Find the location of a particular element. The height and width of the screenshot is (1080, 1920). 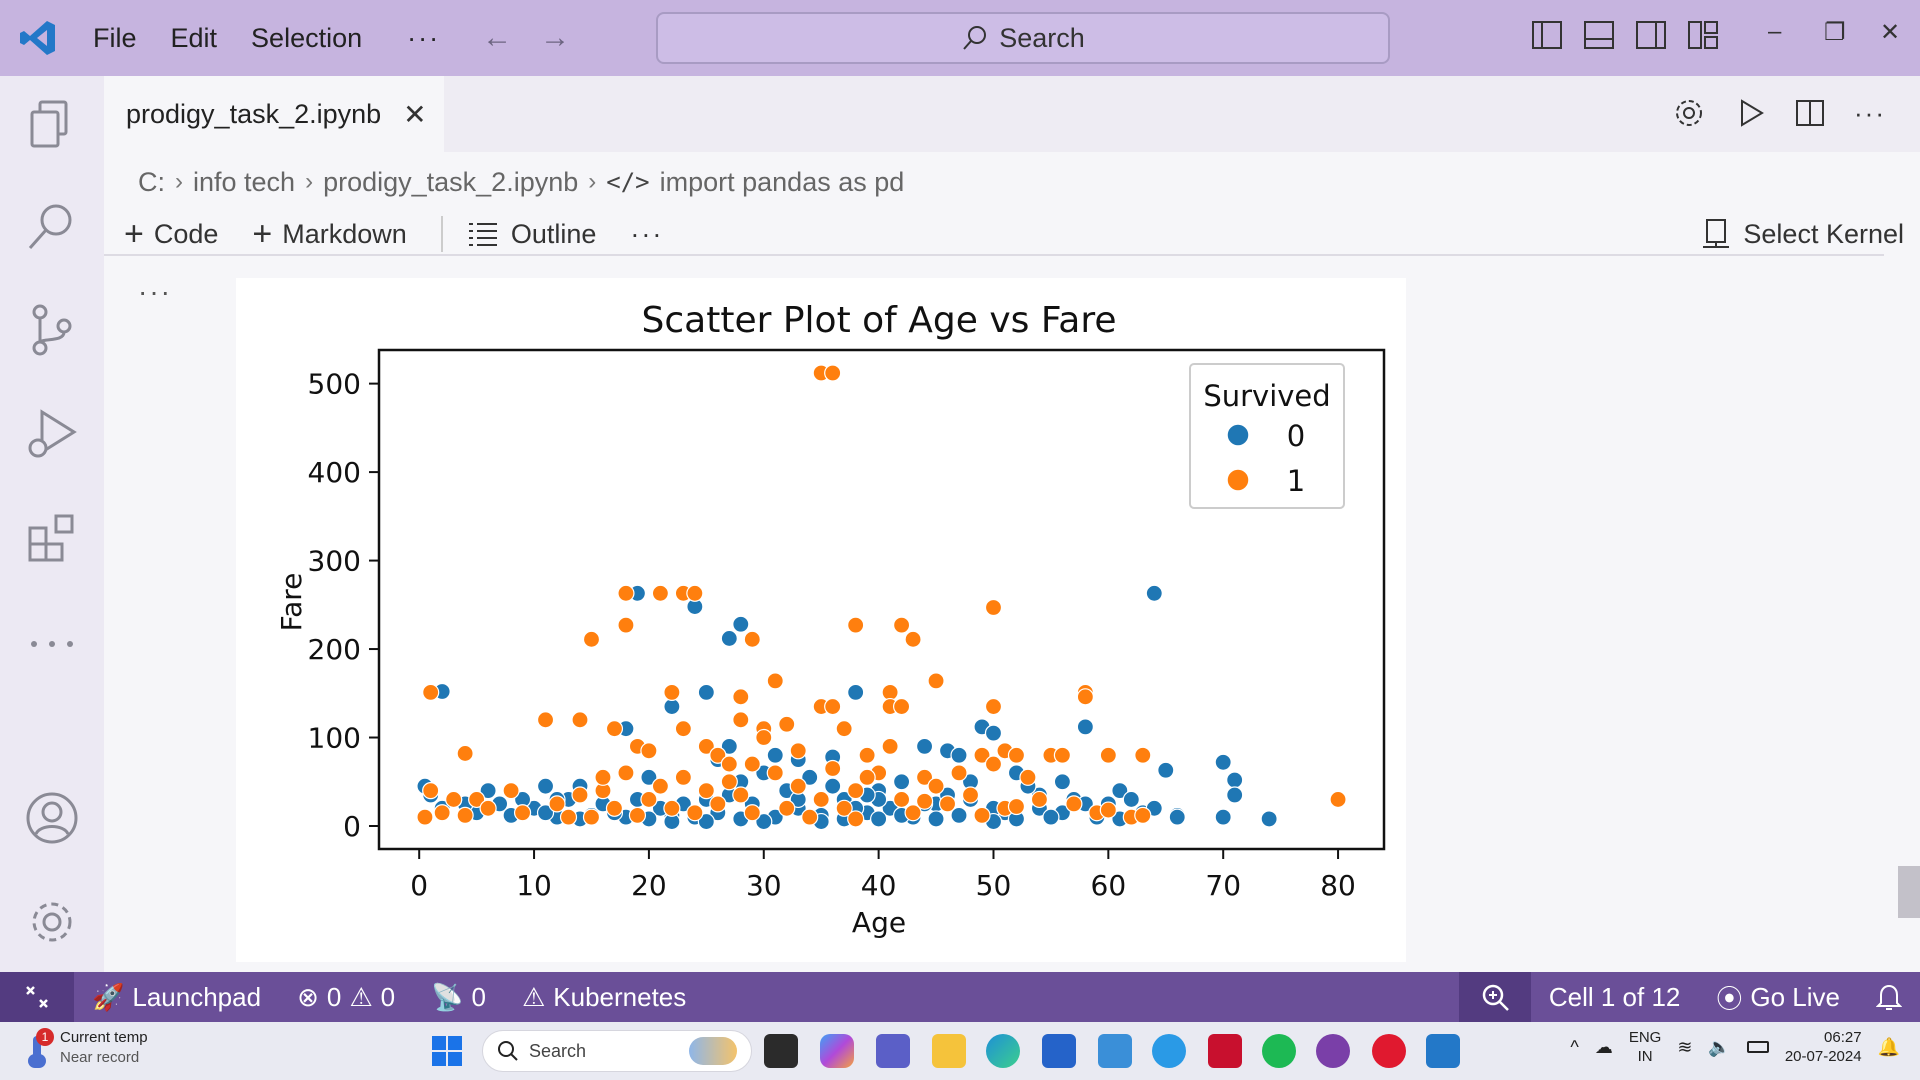

kubernetes-indicator: ⚠ Kubernetes is located at coordinates (604, 997).